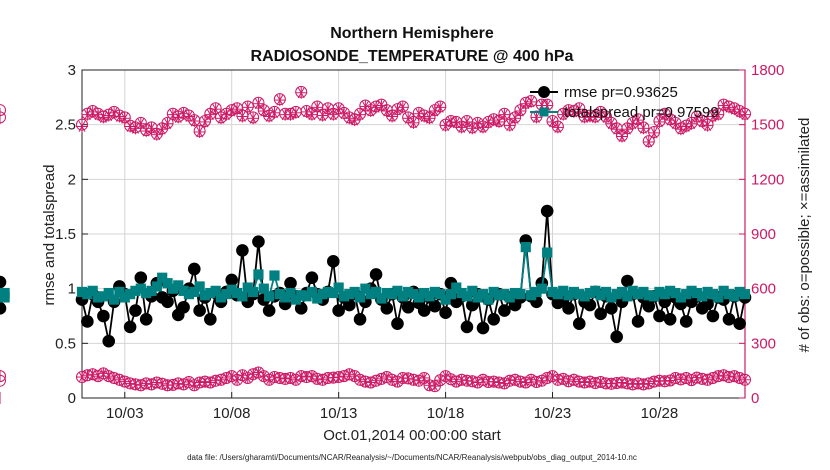 This screenshot has height=470, width=830. What do you see at coordinates (412, 56) in the screenshot?
I see `chart-subtitle: RADIOSONDE_TEMPERATURE @ 400 hPa` at bounding box center [412, 56].